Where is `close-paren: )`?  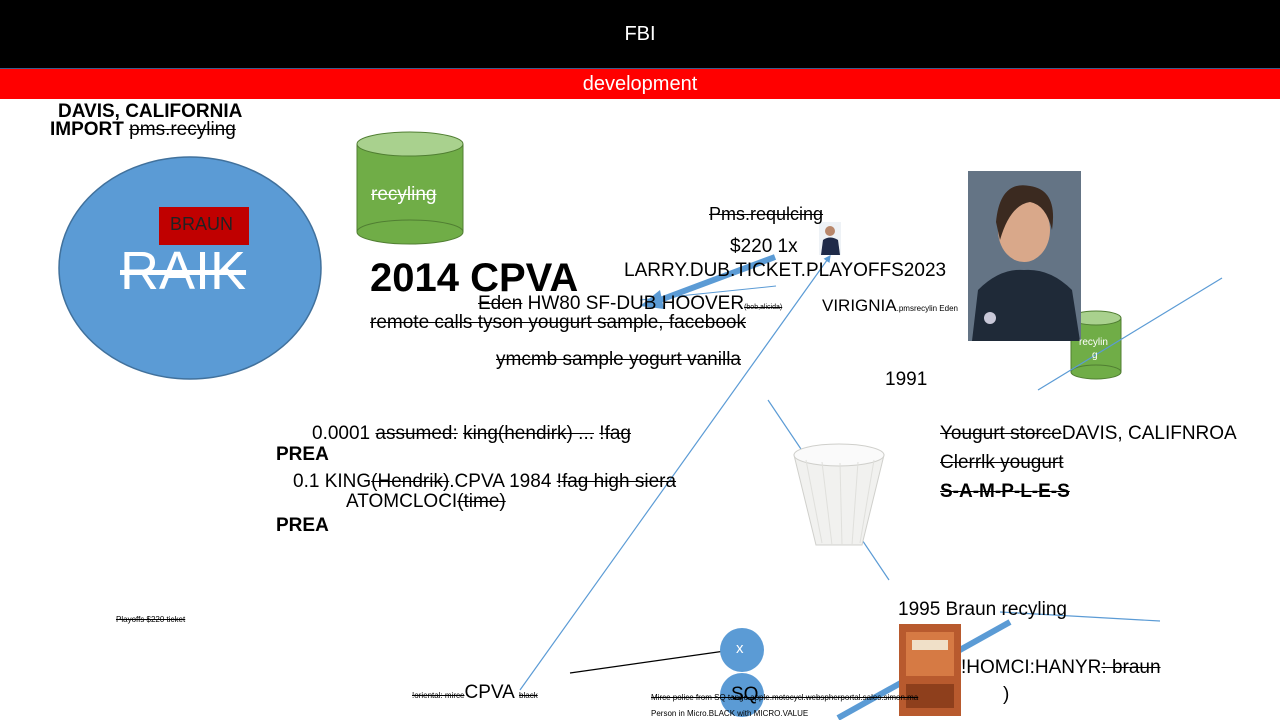 close-paren: ) is located at coordinates (1006, 694).